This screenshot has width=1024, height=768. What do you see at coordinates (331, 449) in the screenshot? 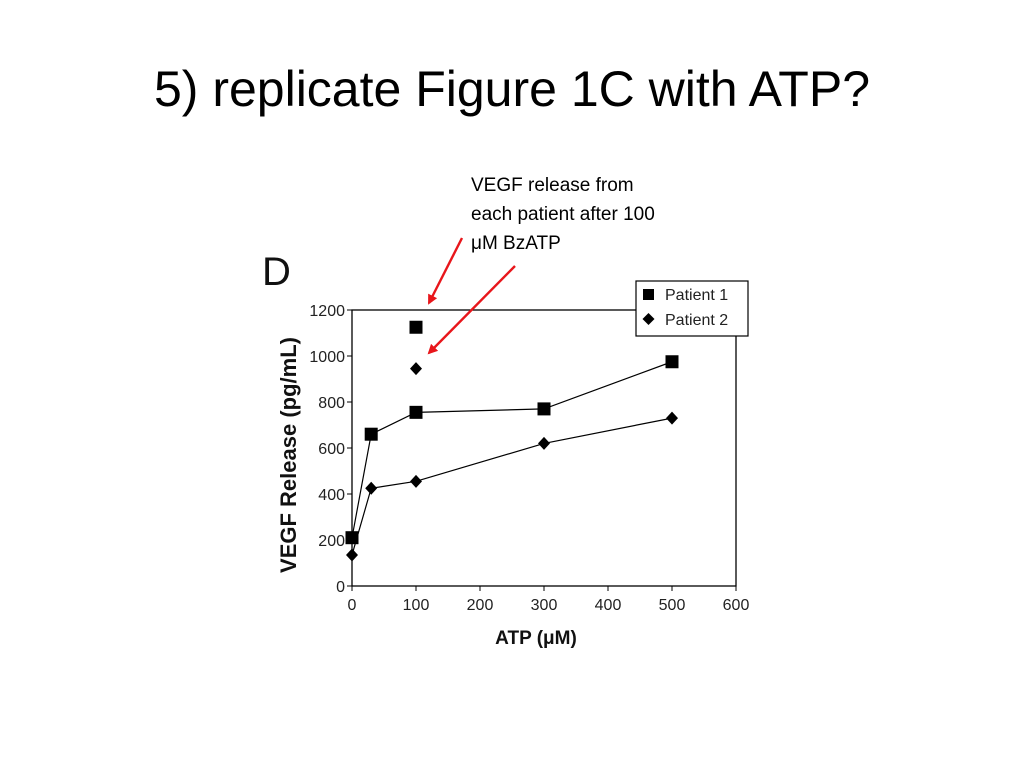
I see `y-tick-label: 600` at bounding box center [331, 449].